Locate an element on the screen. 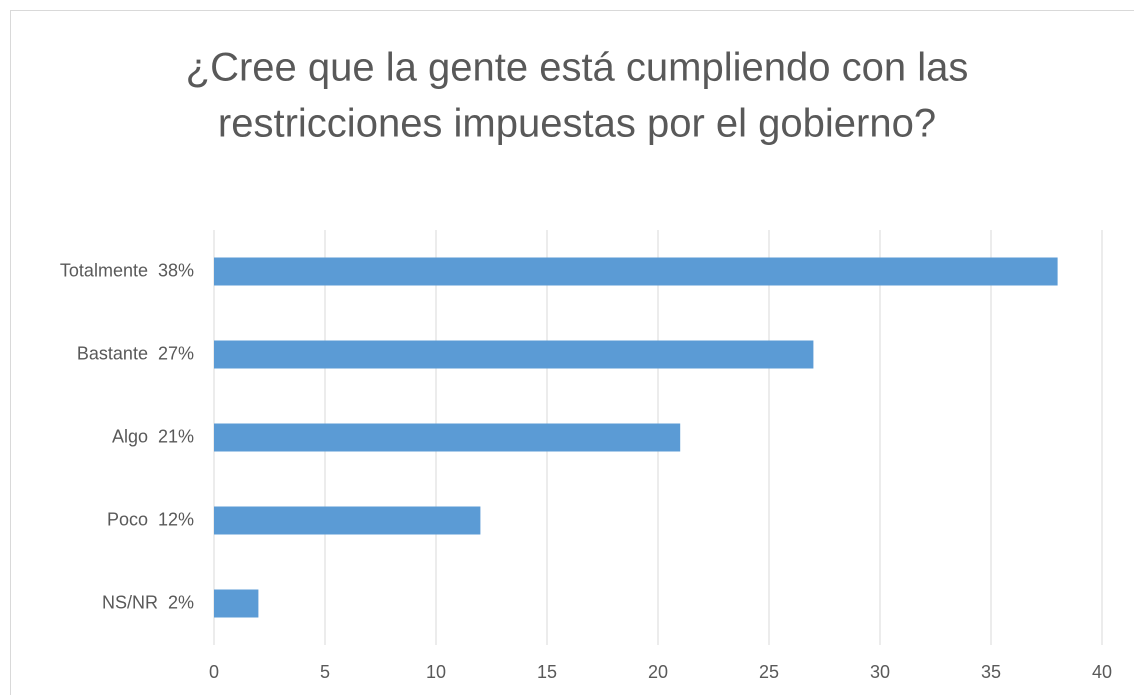 Image resolution: width=1134 pixels, height=695 pixels. x-tick-label: 15 is located at coordinates (547, 672).